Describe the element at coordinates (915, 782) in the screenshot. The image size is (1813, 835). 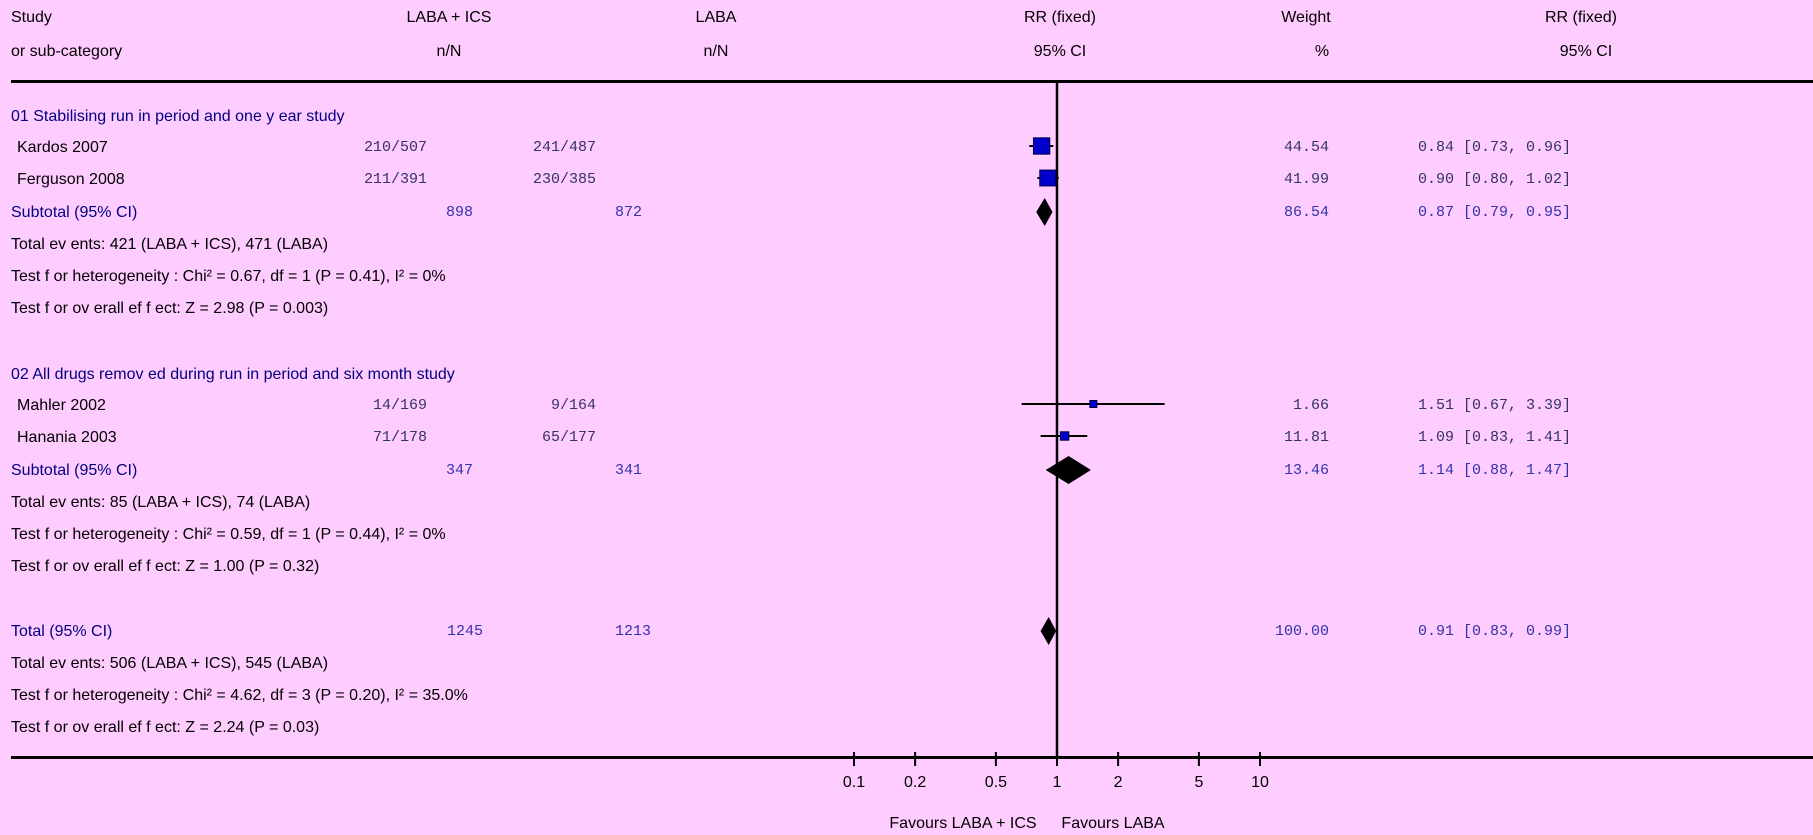
I see `x-tick-label: 0.2` at that location.